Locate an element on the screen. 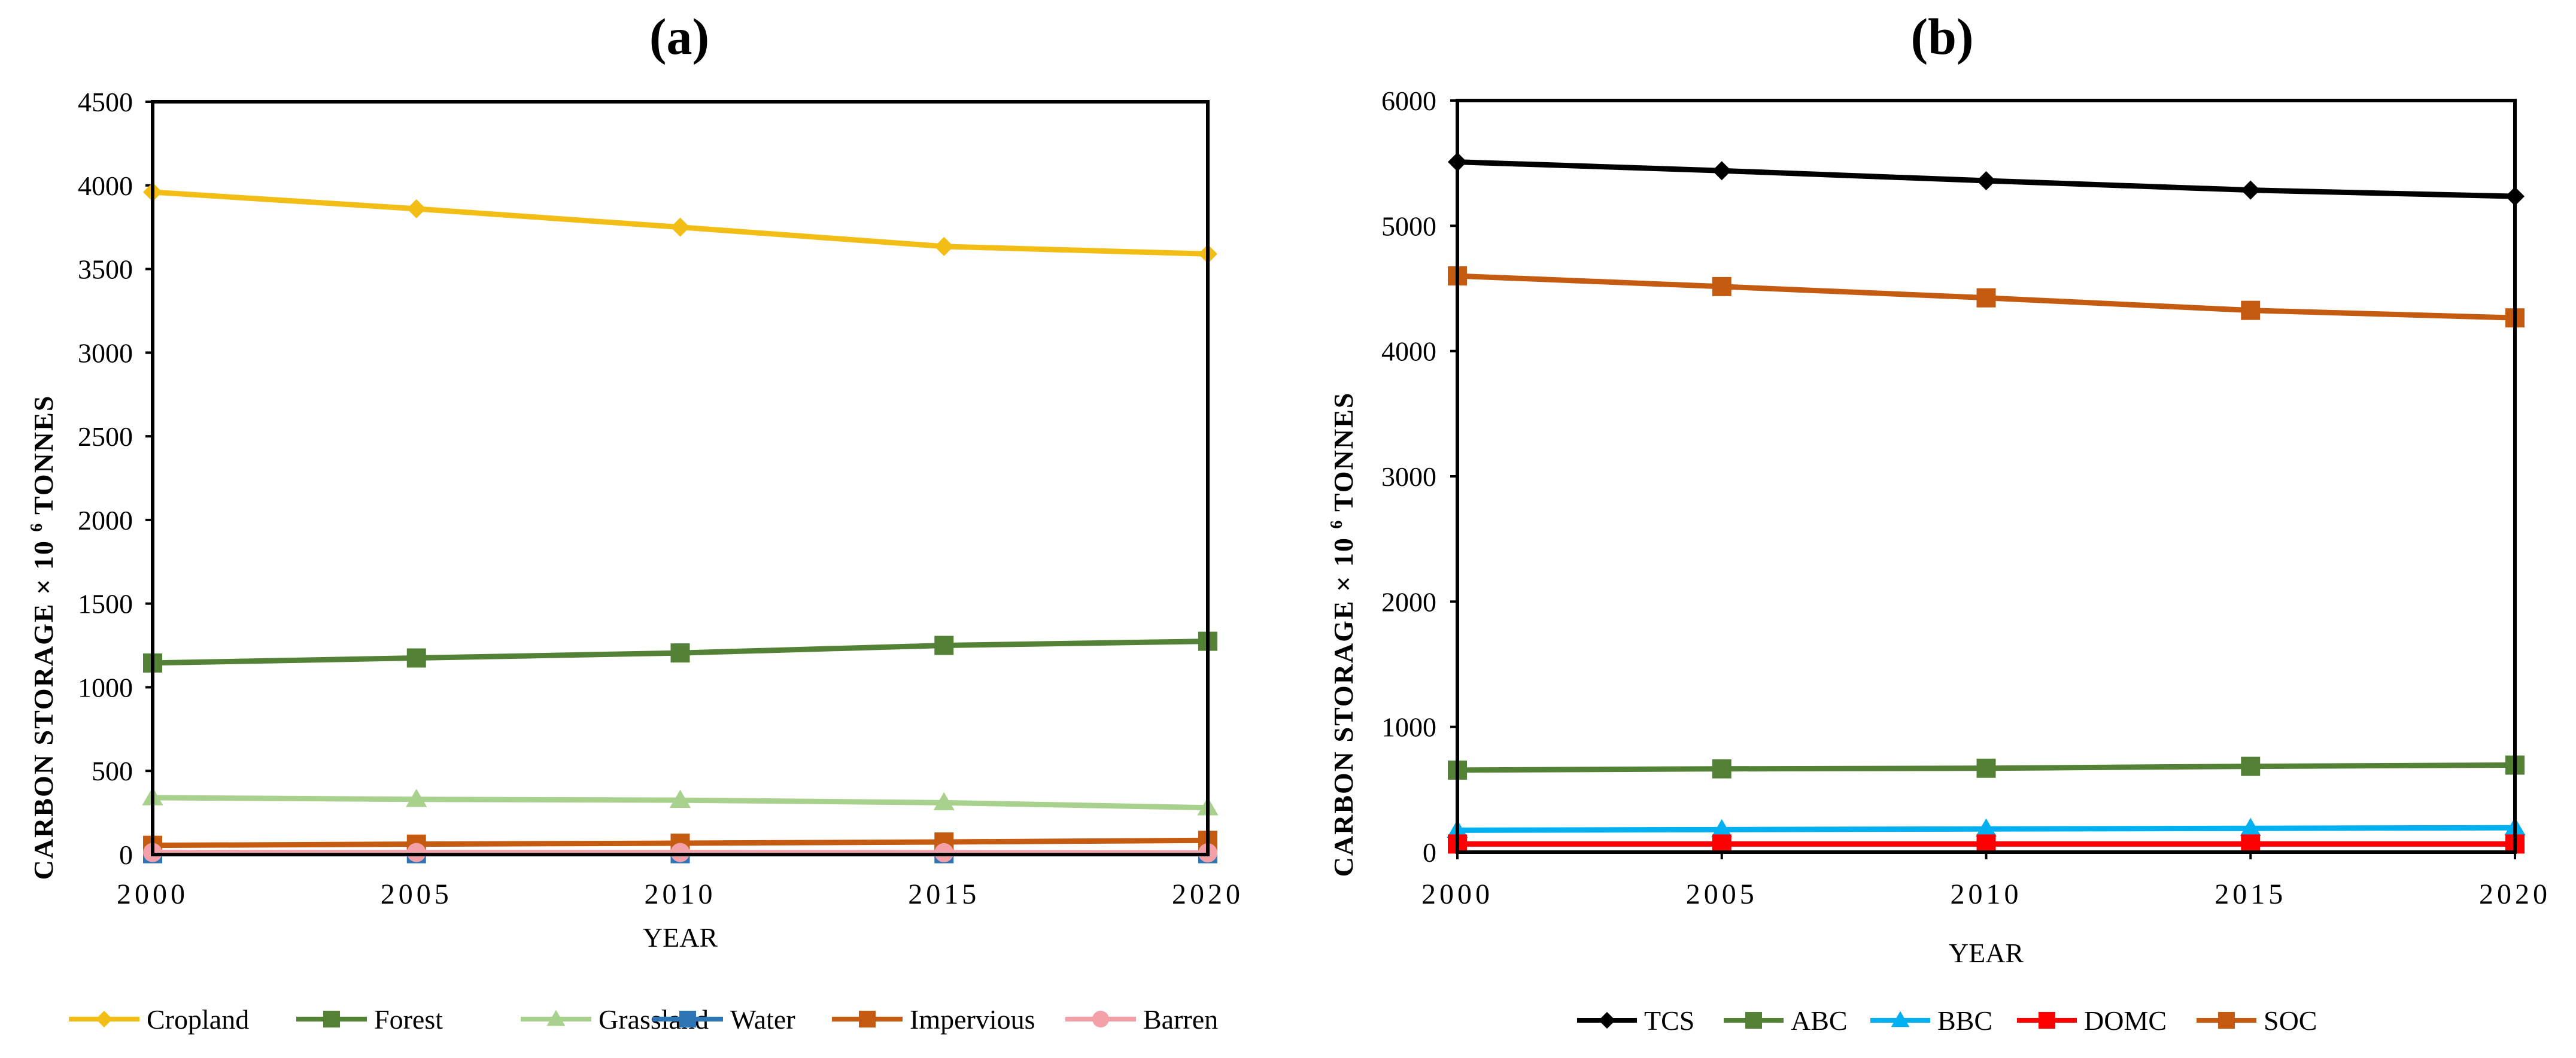 The width and height of the screenshot is (2576, 1058). y-tick-label-a: 2000 is located at coordinates (105, 520).